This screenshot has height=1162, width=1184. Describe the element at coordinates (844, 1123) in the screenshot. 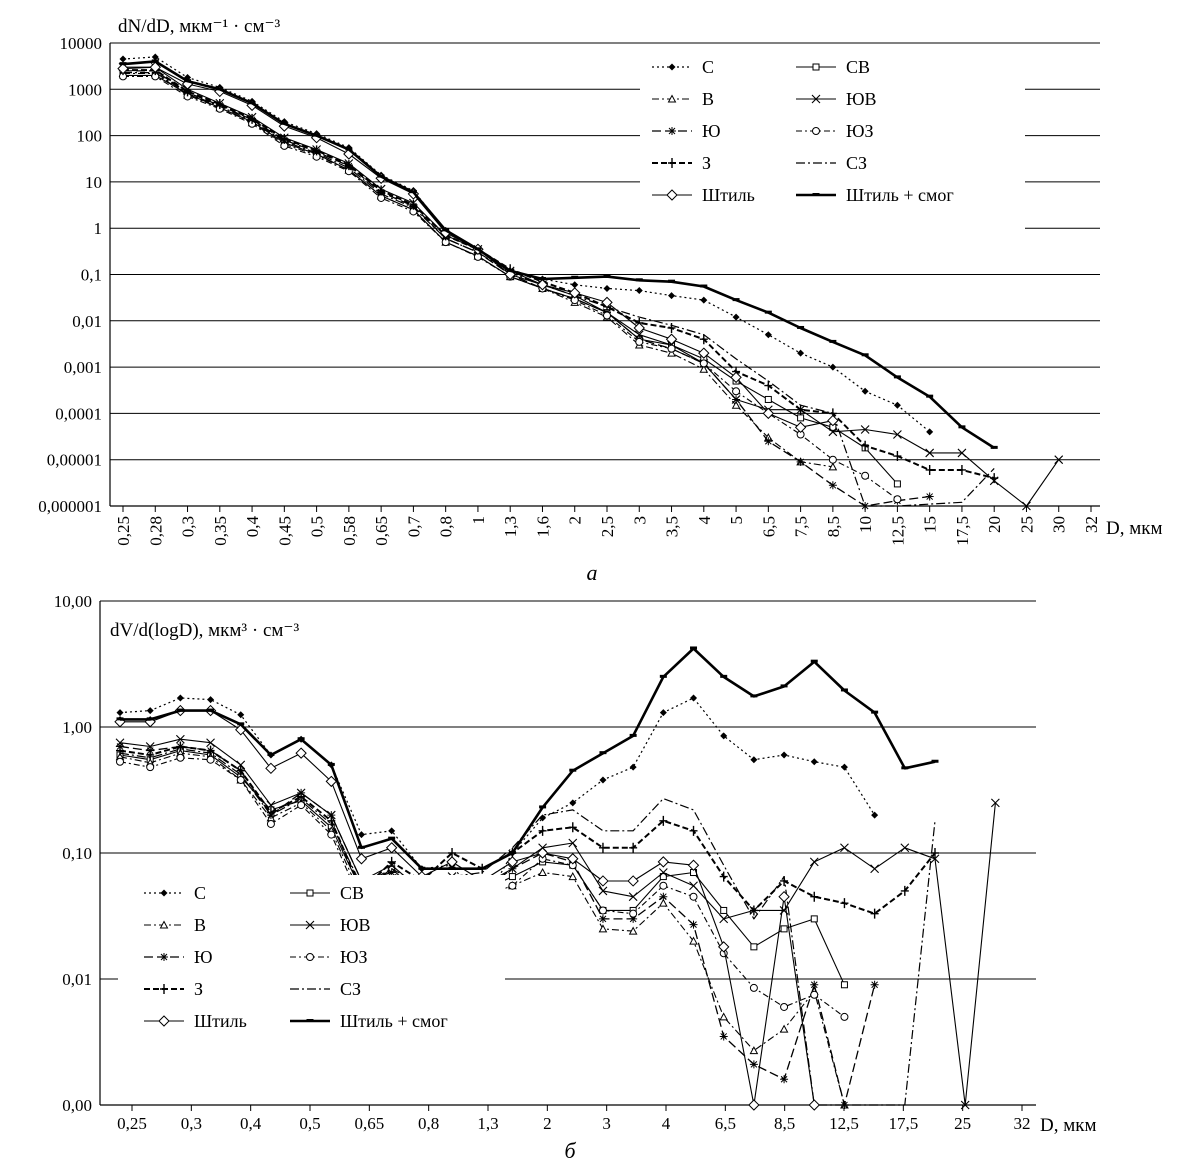

I see `x-tick-label: 12,5` at that location.